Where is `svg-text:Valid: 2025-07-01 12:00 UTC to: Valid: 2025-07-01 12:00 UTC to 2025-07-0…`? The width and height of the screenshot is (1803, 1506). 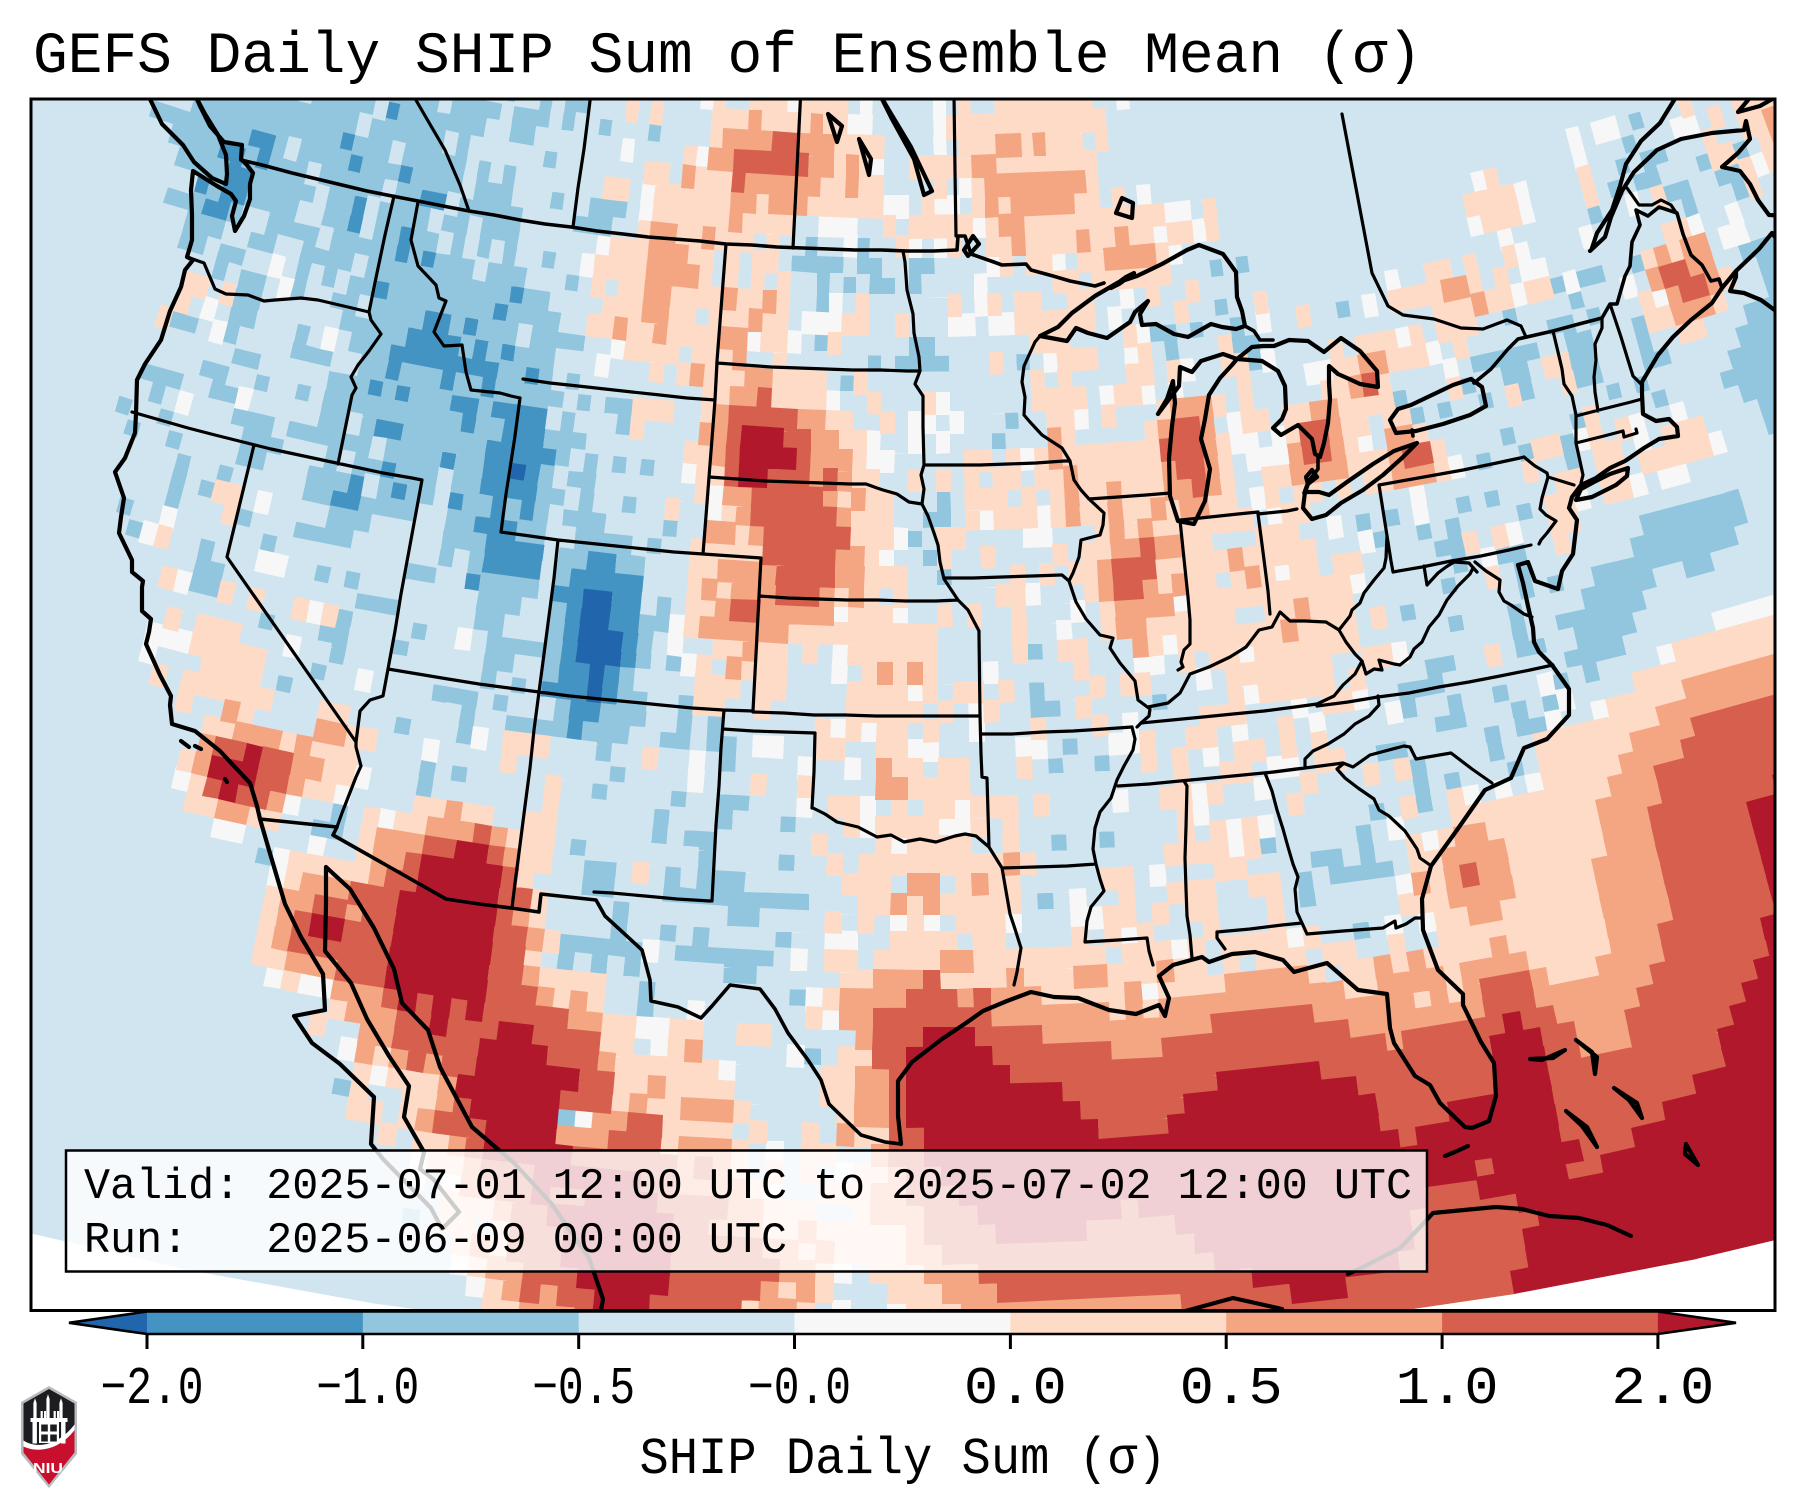
svg-text:Valid: 2025-07-01 12:00 UTC to: Valid: 2025-07-01 12:00 UTC to 2025-07-0… is located at coordinates (748, 1187).